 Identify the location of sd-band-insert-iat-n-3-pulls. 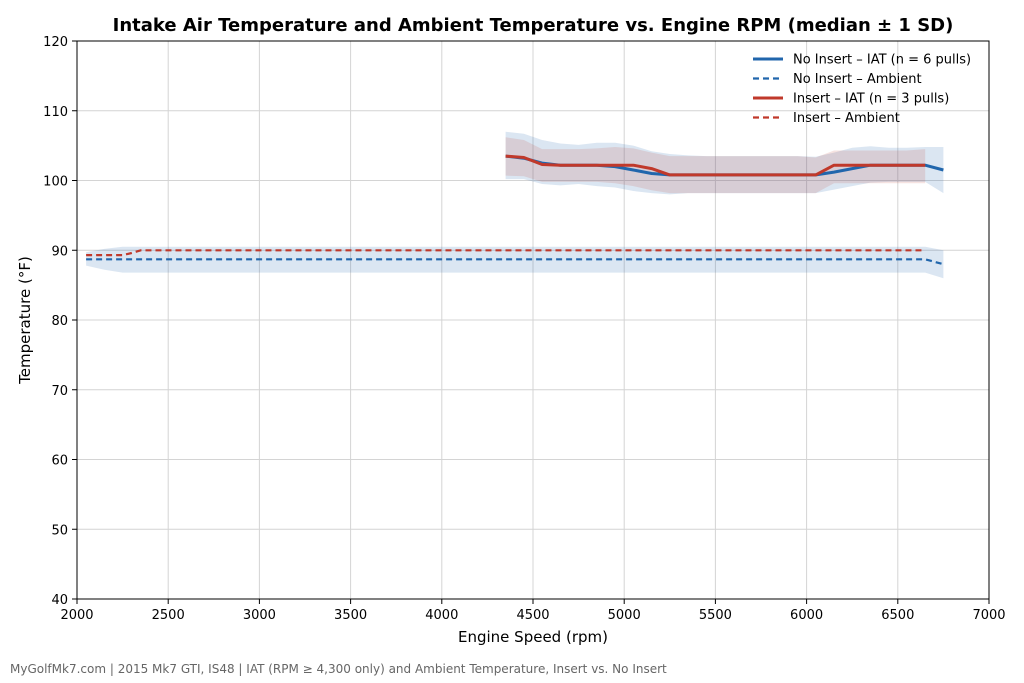
(715, 165).